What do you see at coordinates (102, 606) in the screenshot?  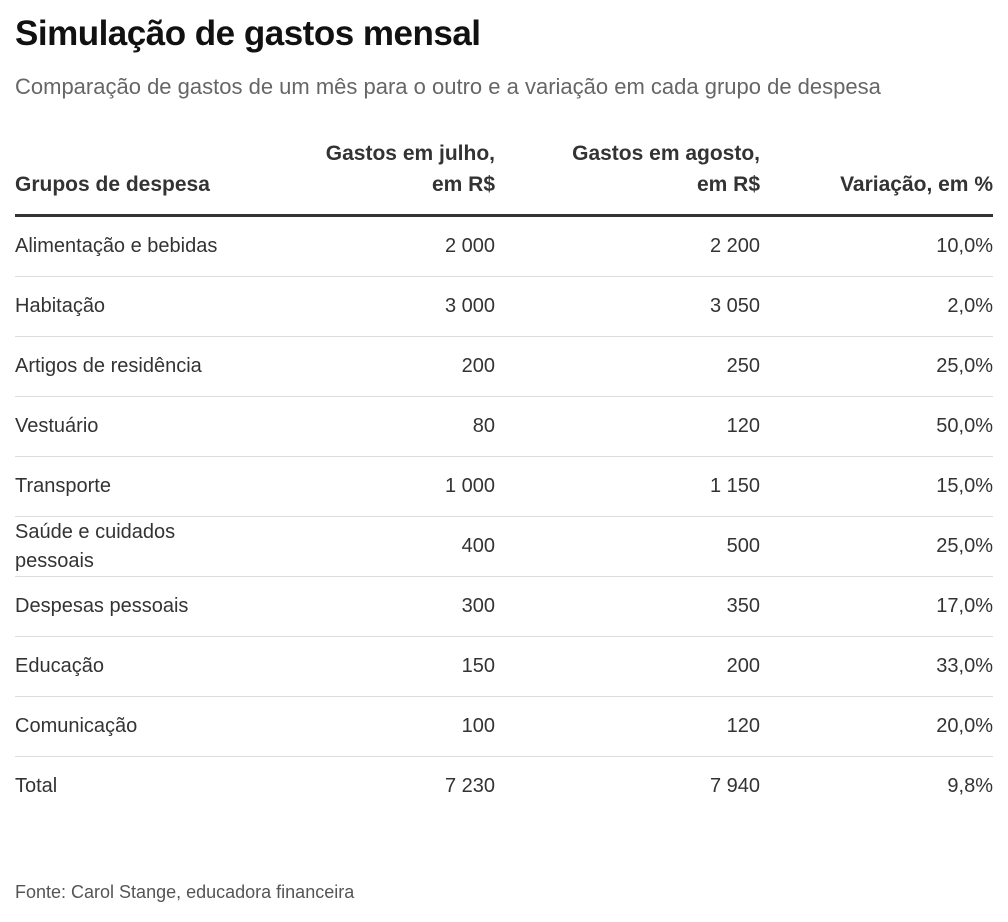 I see `row-label: Despesas pessoais` at bounding box center [102, 606].